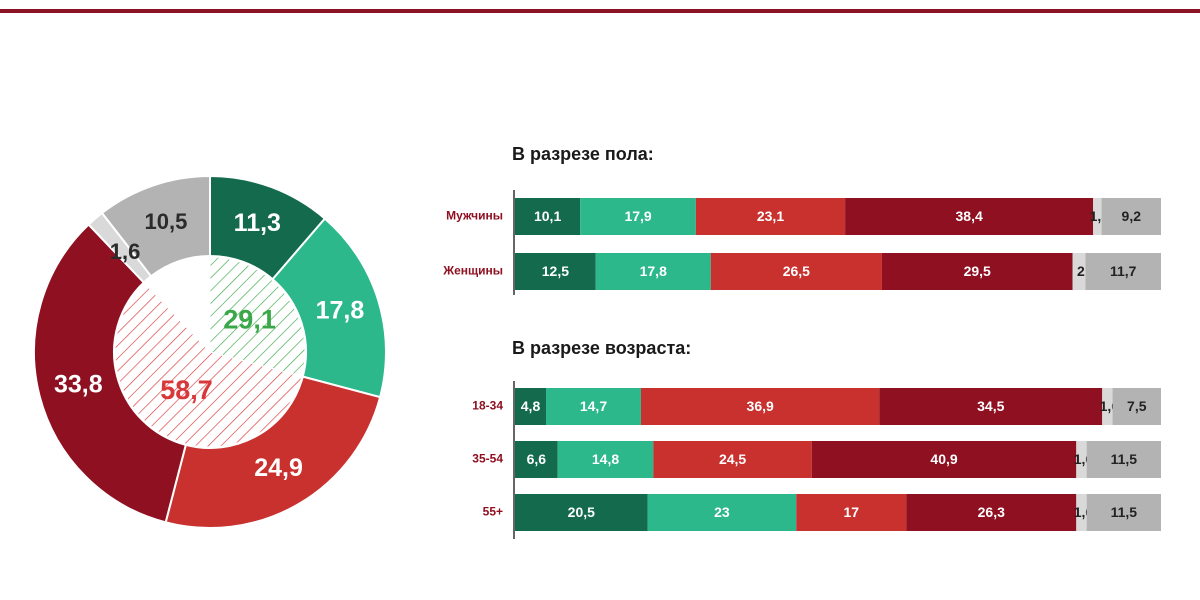 This screenshot has width=1200, height=600. I want to click on bar-segment-label: 23,1, so click(770, 216).